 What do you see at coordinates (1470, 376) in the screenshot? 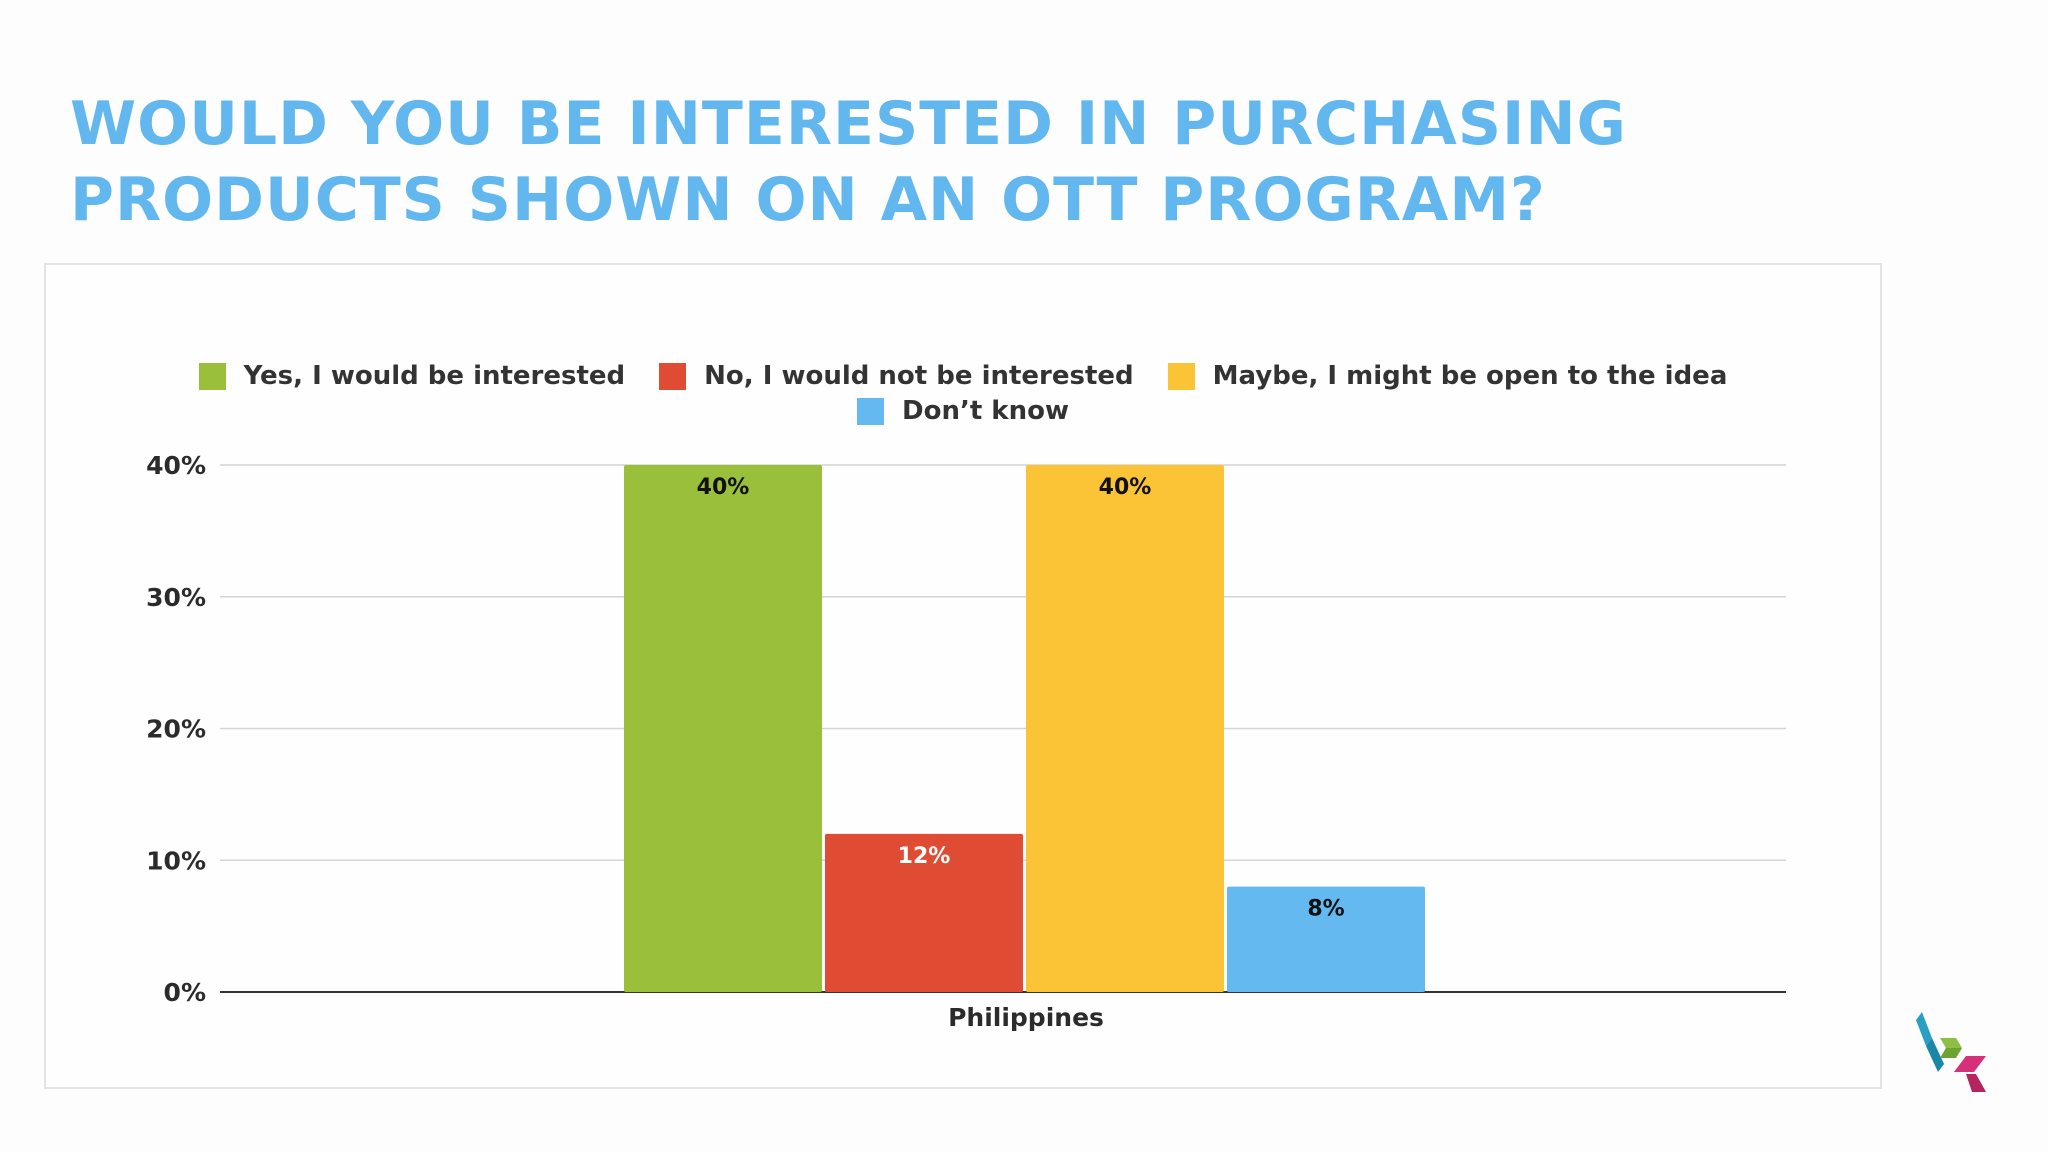
I see `legend-label-maybe: Maybe, I might be open to the idea` at bounding box center [1470, 376].